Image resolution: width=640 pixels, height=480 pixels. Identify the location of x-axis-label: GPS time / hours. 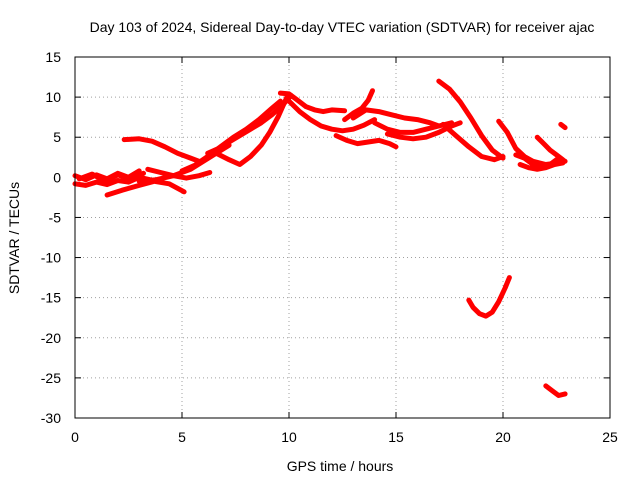
(340, 466).